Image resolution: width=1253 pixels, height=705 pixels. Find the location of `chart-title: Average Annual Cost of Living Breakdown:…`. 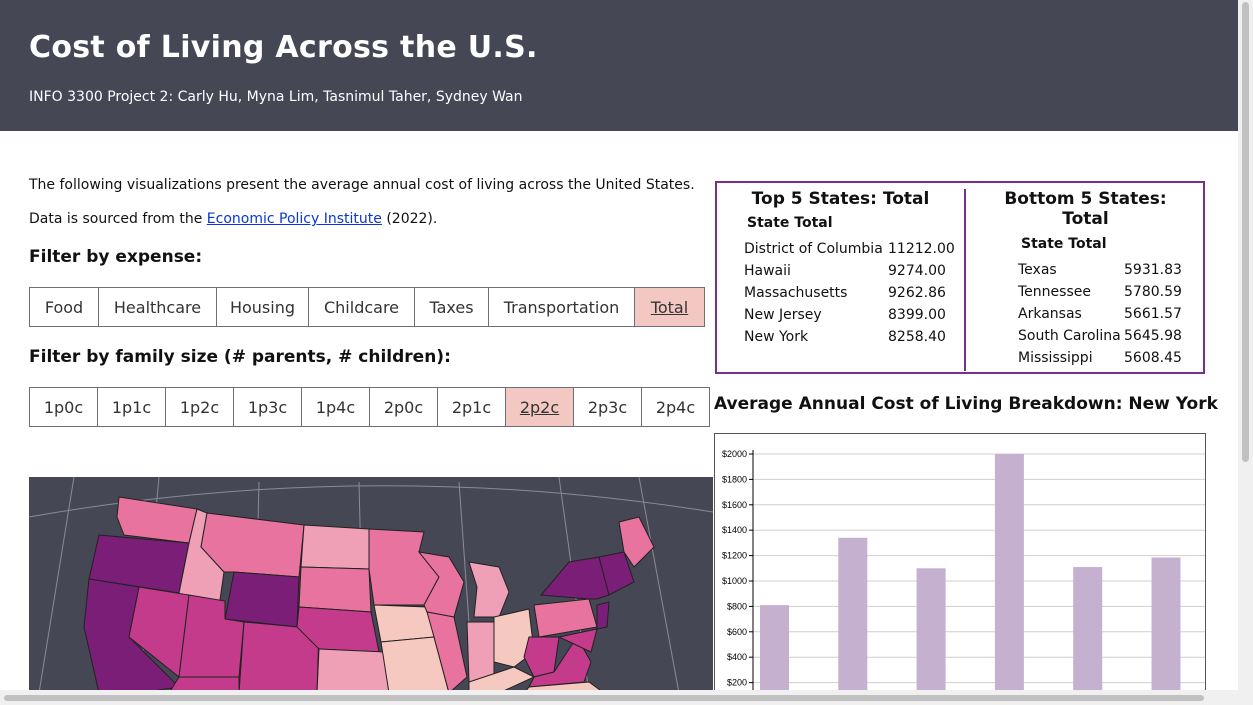

chart-title: Average Annual Cost of Living Breakdown:… is located at coordinates (966, 404).